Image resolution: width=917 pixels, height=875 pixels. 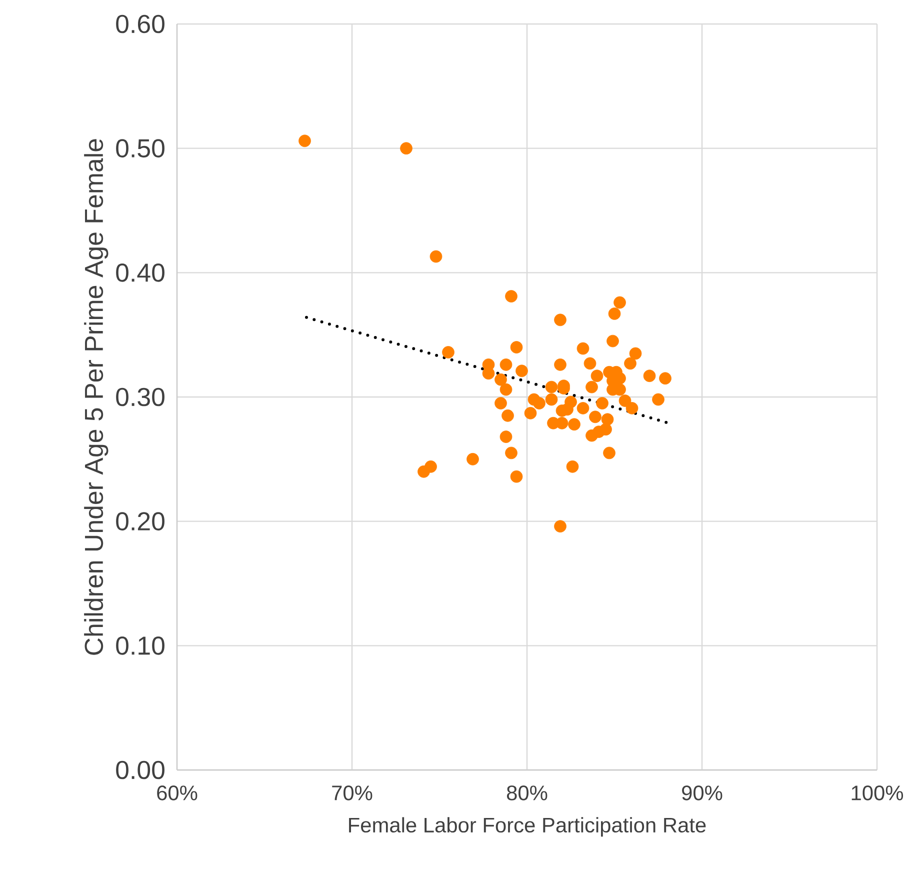 I want to click on y-tick-label: 0.60, so click(x=140, y=24).